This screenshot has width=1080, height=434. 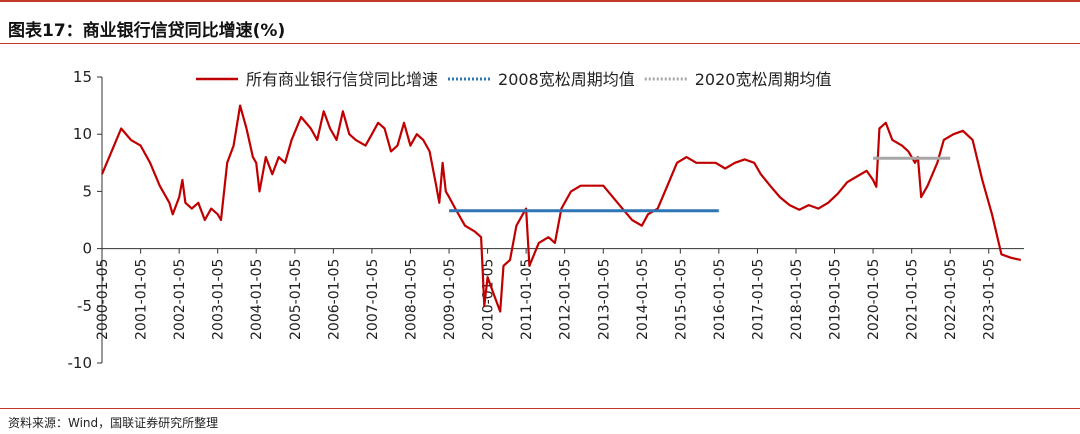 I want to click on source-note: 资料来源：Wind，国联证券研究所整理, so click(x=113, y=423).